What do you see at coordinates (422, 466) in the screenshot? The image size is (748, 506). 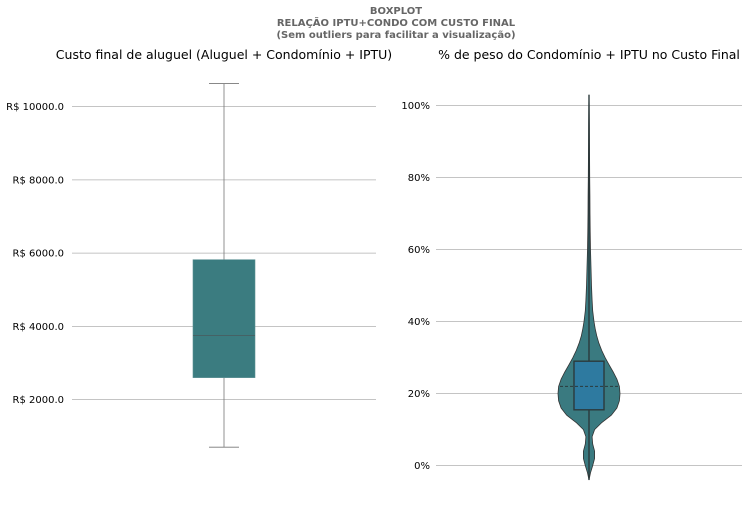 I see `y-tick-label: 0%` at bounding box center [422, 466].